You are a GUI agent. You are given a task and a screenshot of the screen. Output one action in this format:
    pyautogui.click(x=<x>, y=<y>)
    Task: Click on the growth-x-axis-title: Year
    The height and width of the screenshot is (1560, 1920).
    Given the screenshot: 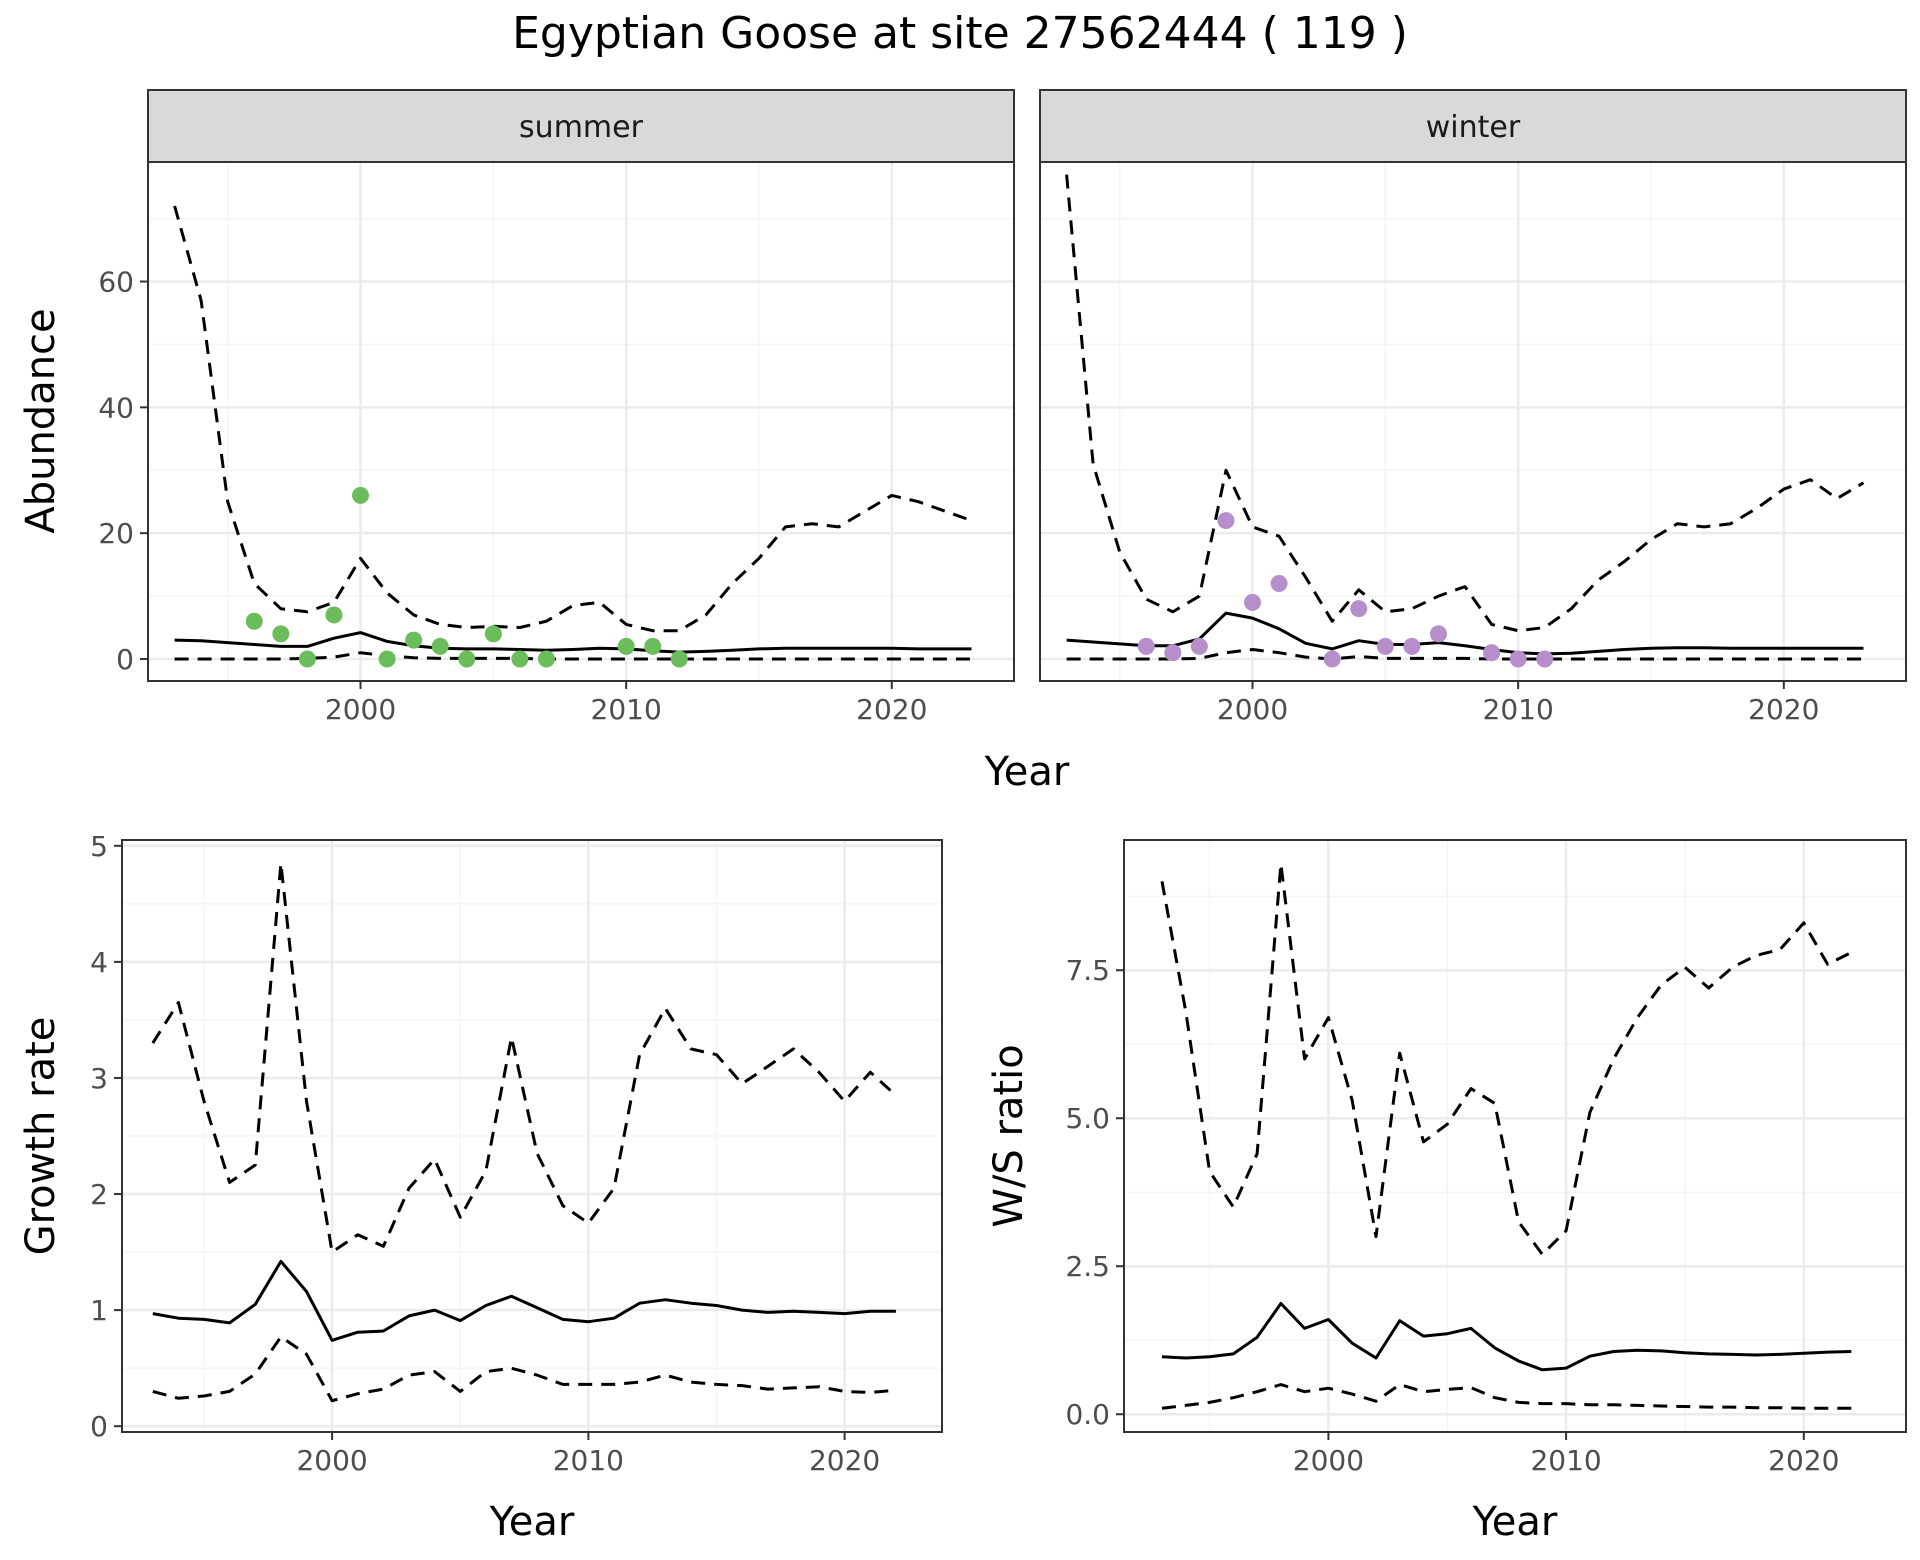 What is the action you would take?
    pyautogui.click(x=532, y=1522)
    